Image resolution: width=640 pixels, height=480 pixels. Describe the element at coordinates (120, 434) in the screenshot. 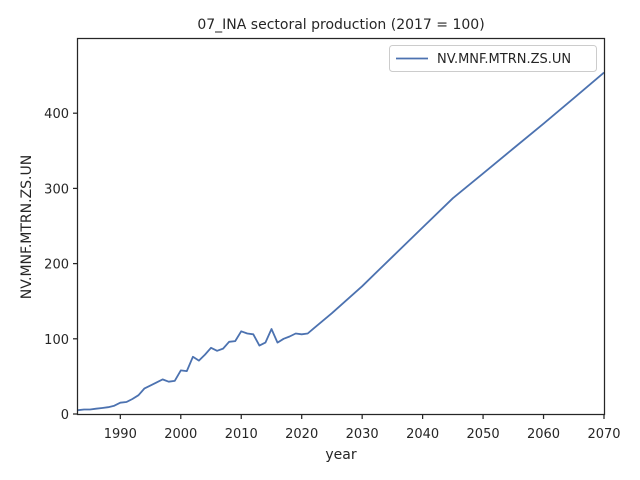

I see `x-tick-label: 1990` at that location.